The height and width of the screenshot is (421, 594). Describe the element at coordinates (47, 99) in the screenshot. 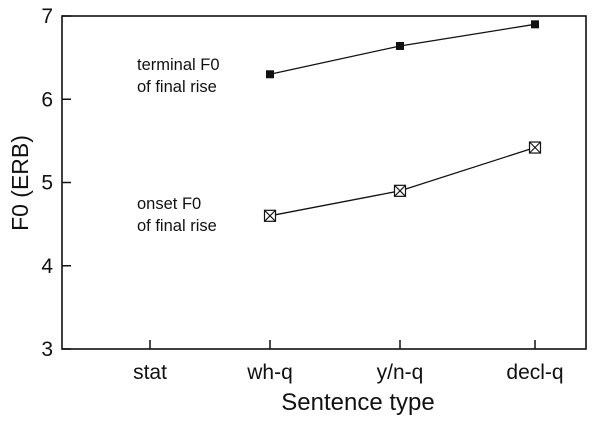

I see `y-tick-label: 6` at that location.